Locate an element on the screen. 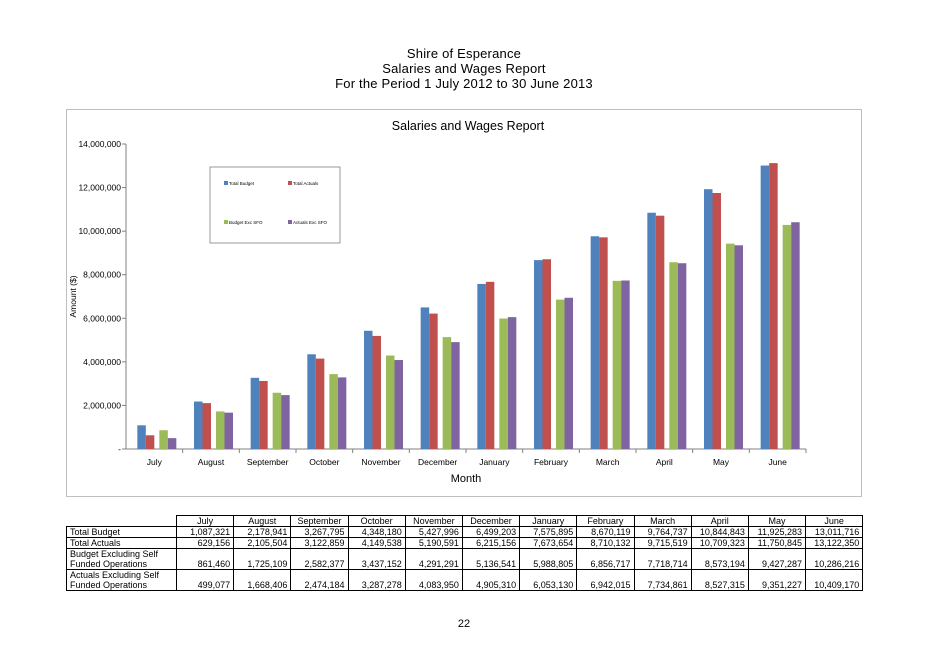 The image size is (928, 656). table-cell: 7,575,895 is located at coordinates (548, 532).